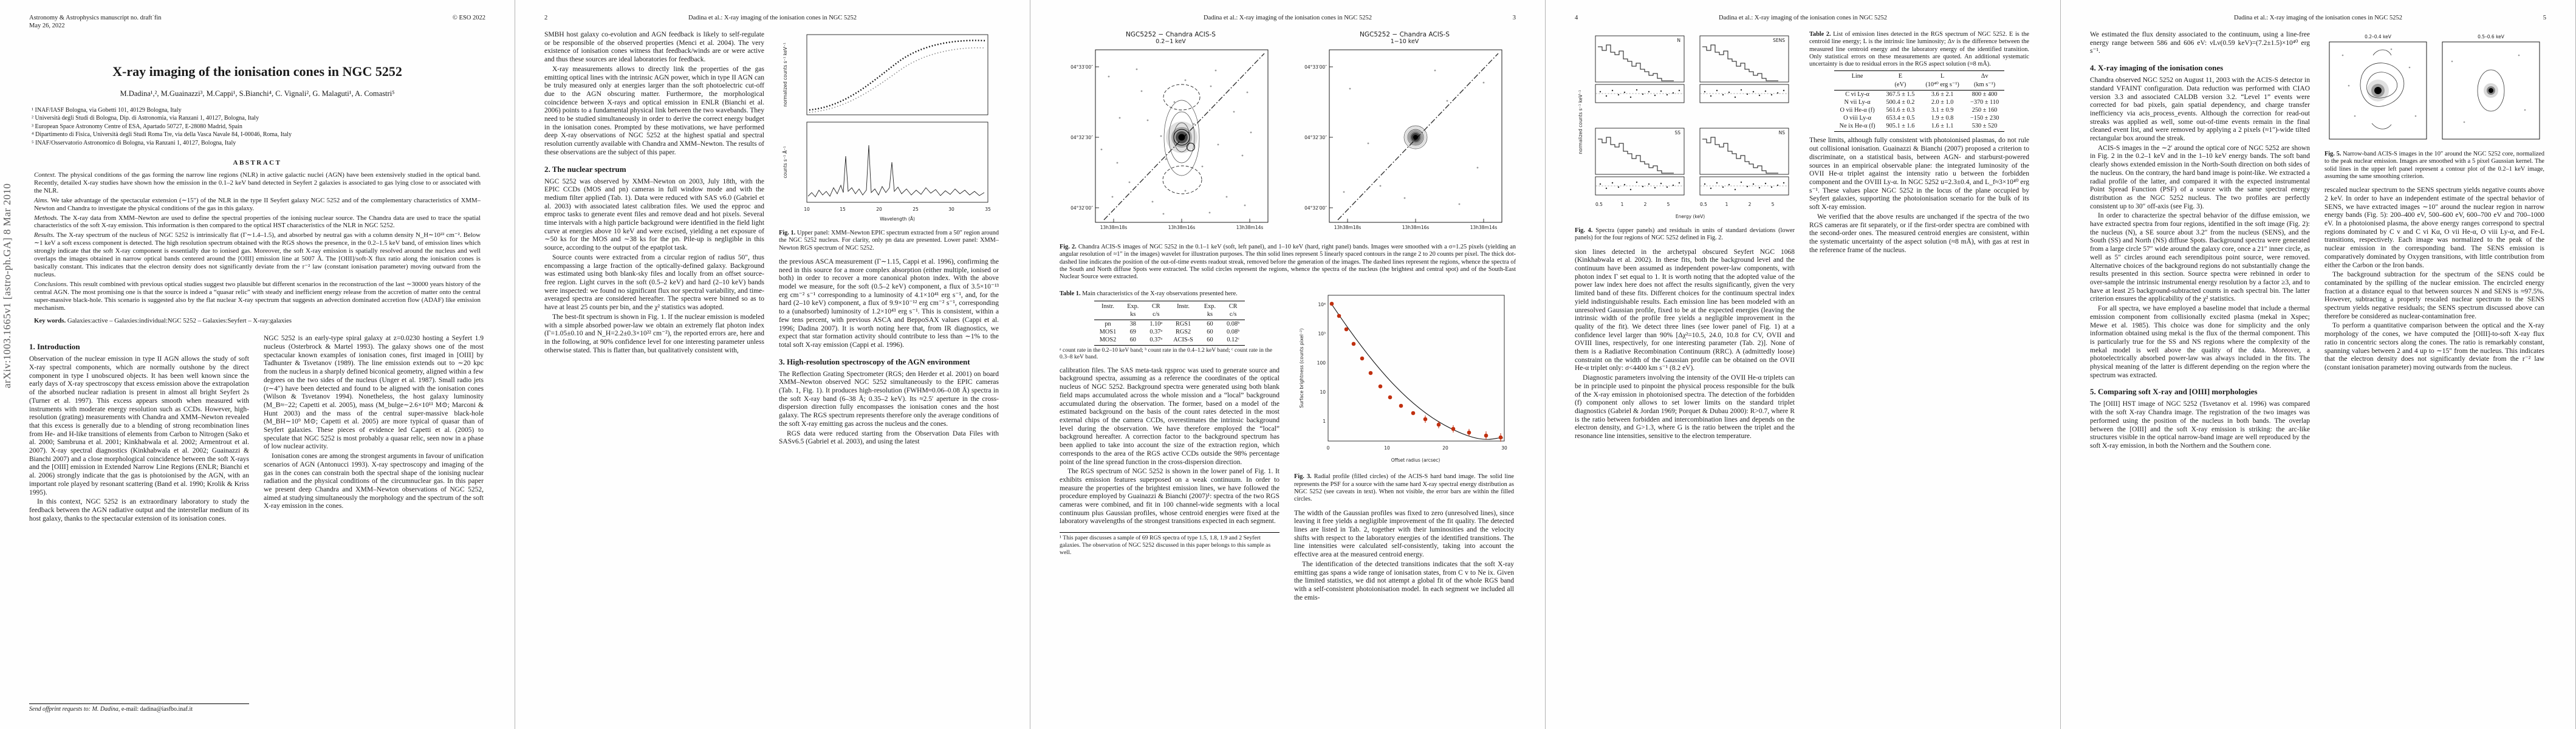 Image resolution: width=2576 pixels, height=729 pixels. Describe the element at coordinates (1942, 119) in the screenshot. I see `table-cell: 1.9 ± 0.8` at that location.